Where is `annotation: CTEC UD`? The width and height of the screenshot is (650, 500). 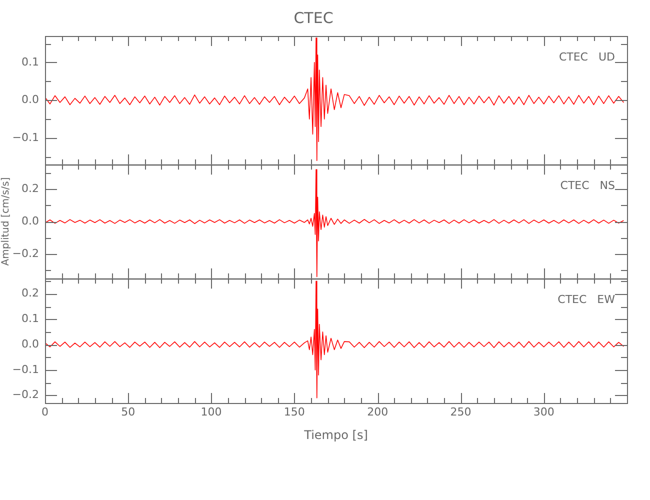 annotation: CTEC UD is located at coordinates (586, 57).